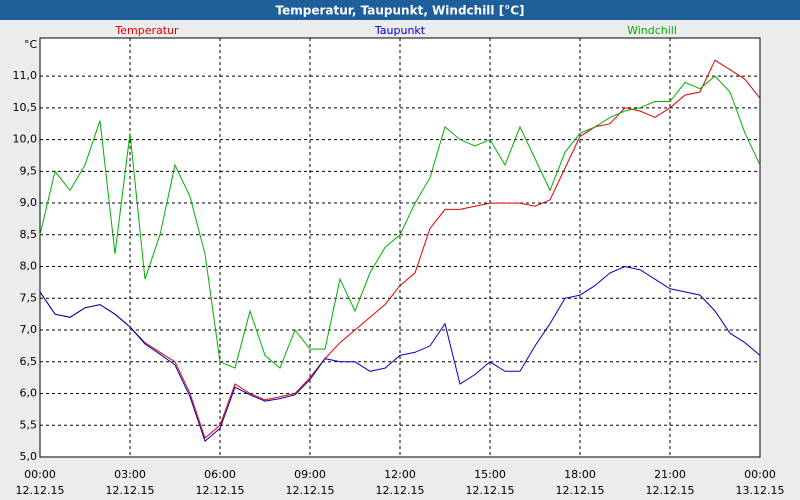  What do you see at coordinates (29, 266) in the screenshot?
I see `y-tick-label: 8,0` at bounding box center [29, 266].